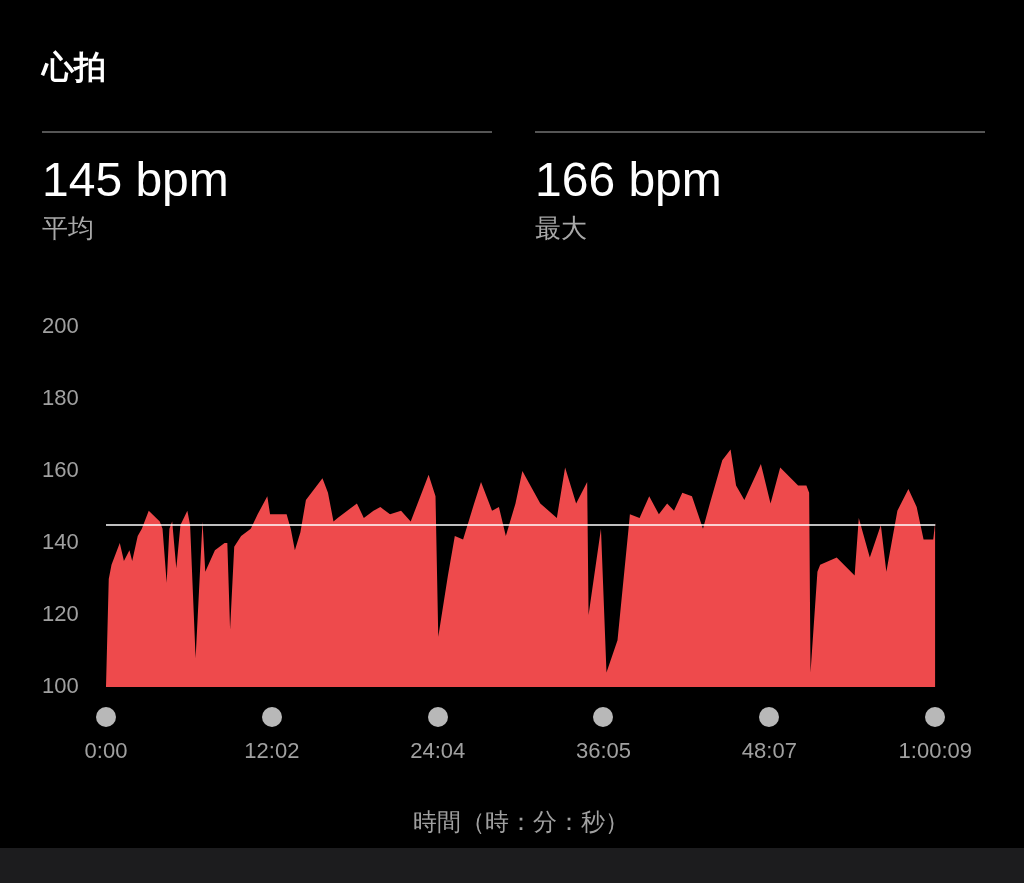 The height and width of the screenshot is (883, 1024). Describe the element at coordinates (68, 228) in the screenshot. I see `text: 平均` at that location.